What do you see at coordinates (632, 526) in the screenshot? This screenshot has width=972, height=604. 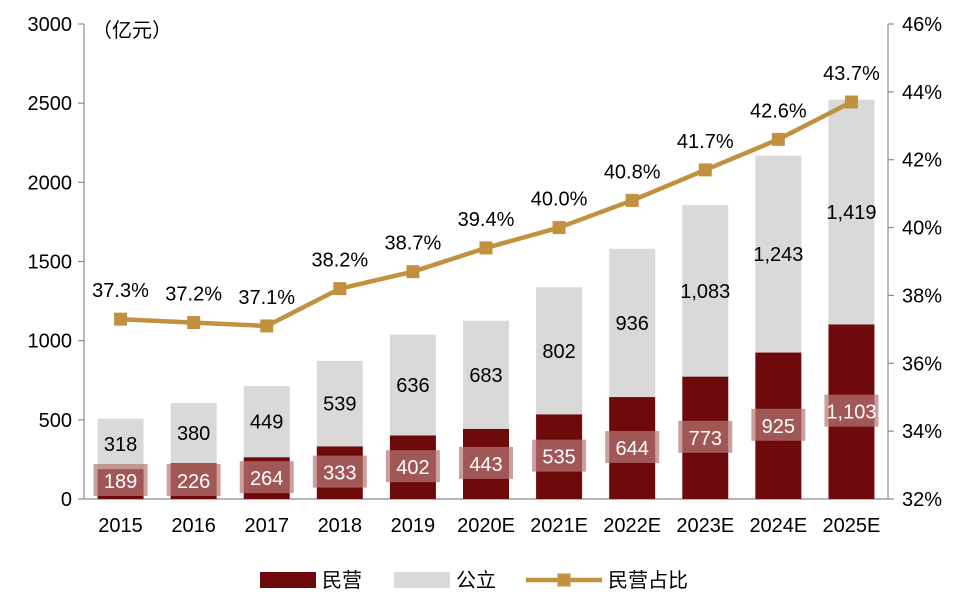 I see `x-tick-label: 2022E` at bounding box center [632, 526].